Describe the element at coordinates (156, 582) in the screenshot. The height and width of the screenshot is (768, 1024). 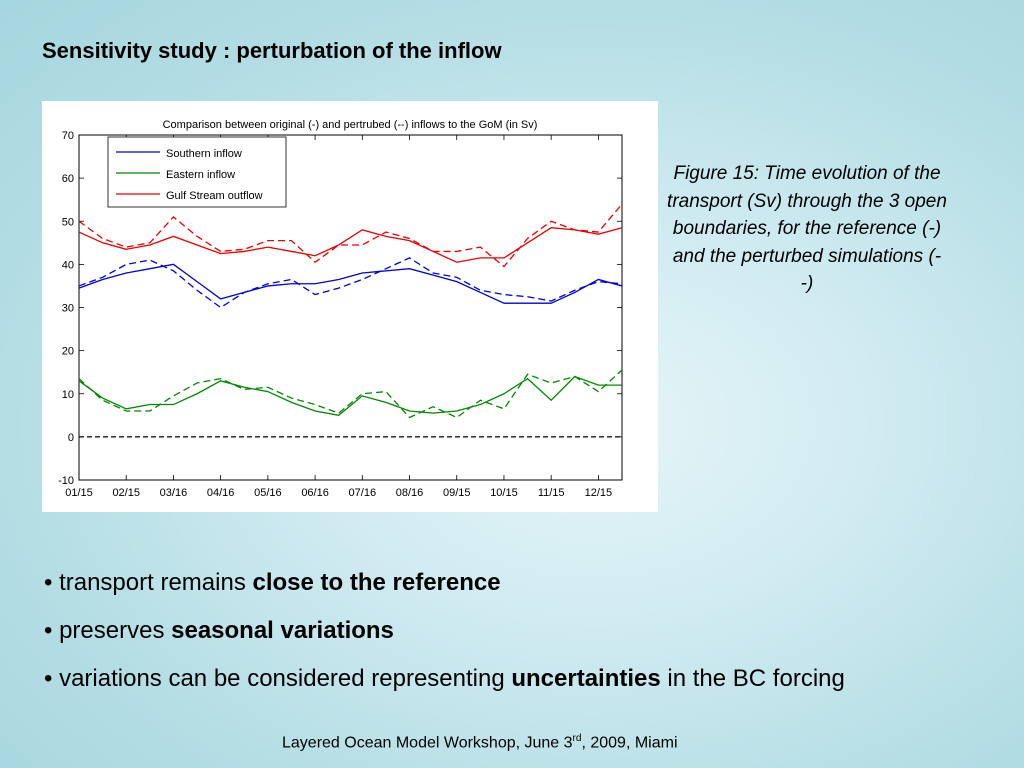
I see `bullet-text: transport remains` at that location.